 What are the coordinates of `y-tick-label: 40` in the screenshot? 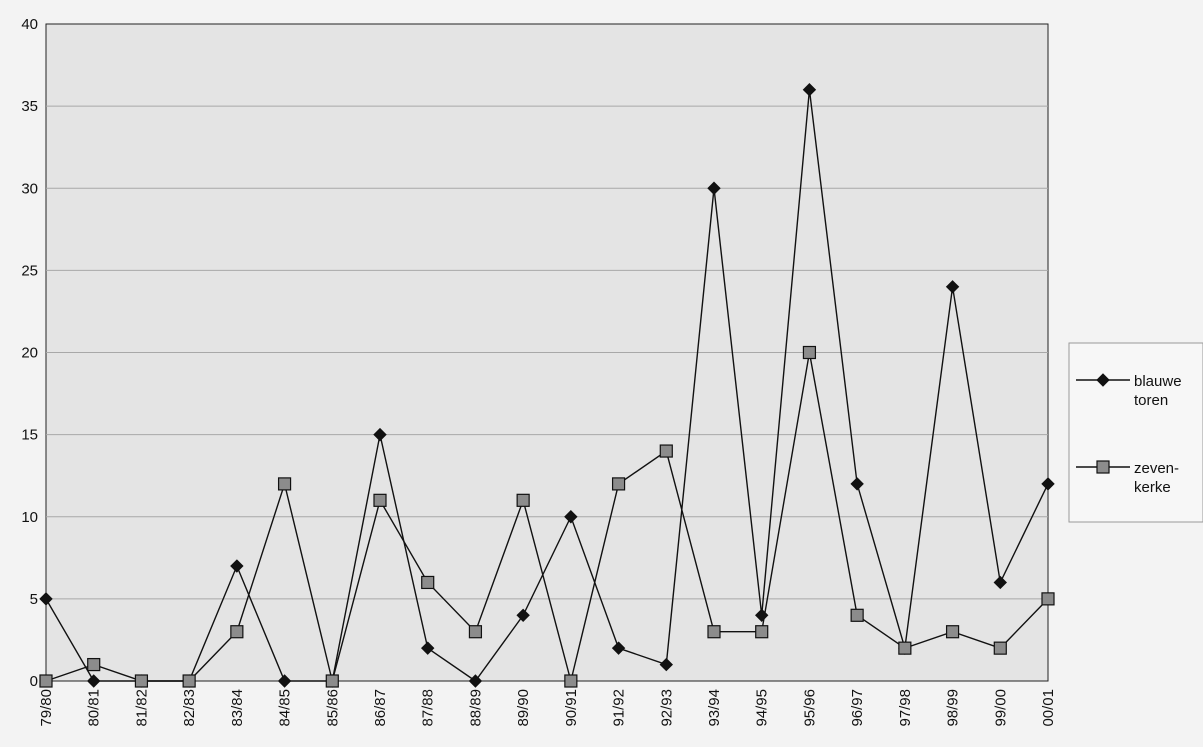 It's located at (29, 24).